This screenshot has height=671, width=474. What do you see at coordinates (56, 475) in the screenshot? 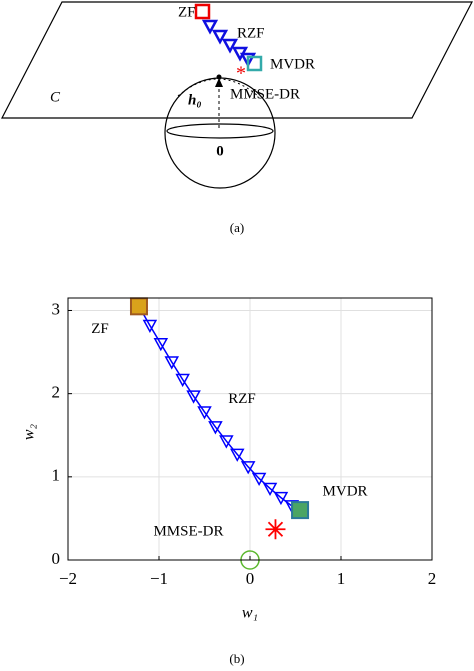
I see `y-tick-label: 1` at bounding box center [56, 475].